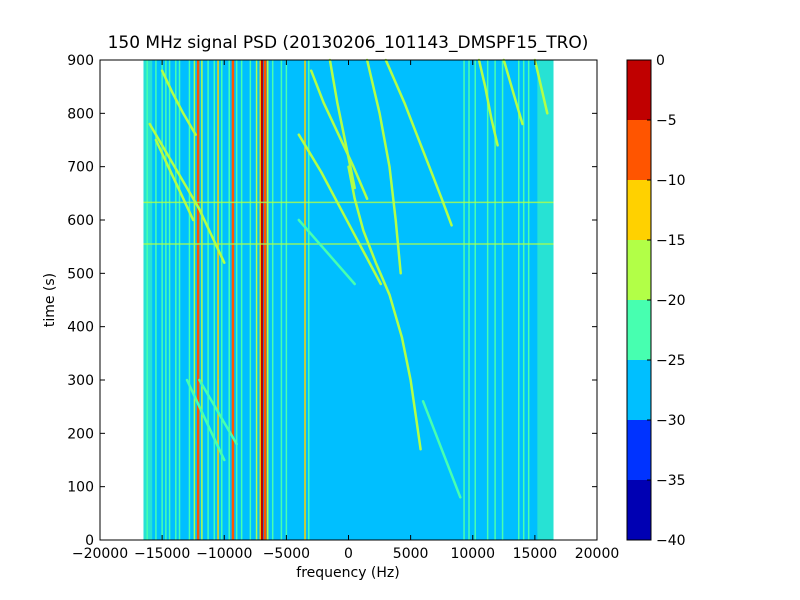 The width and height of the screenshot is (800, 600). What do you see at coordinates (666, 121) in the screenshot?
I see `colorbar-tick-label: −5` at bounding box center [666, 121].